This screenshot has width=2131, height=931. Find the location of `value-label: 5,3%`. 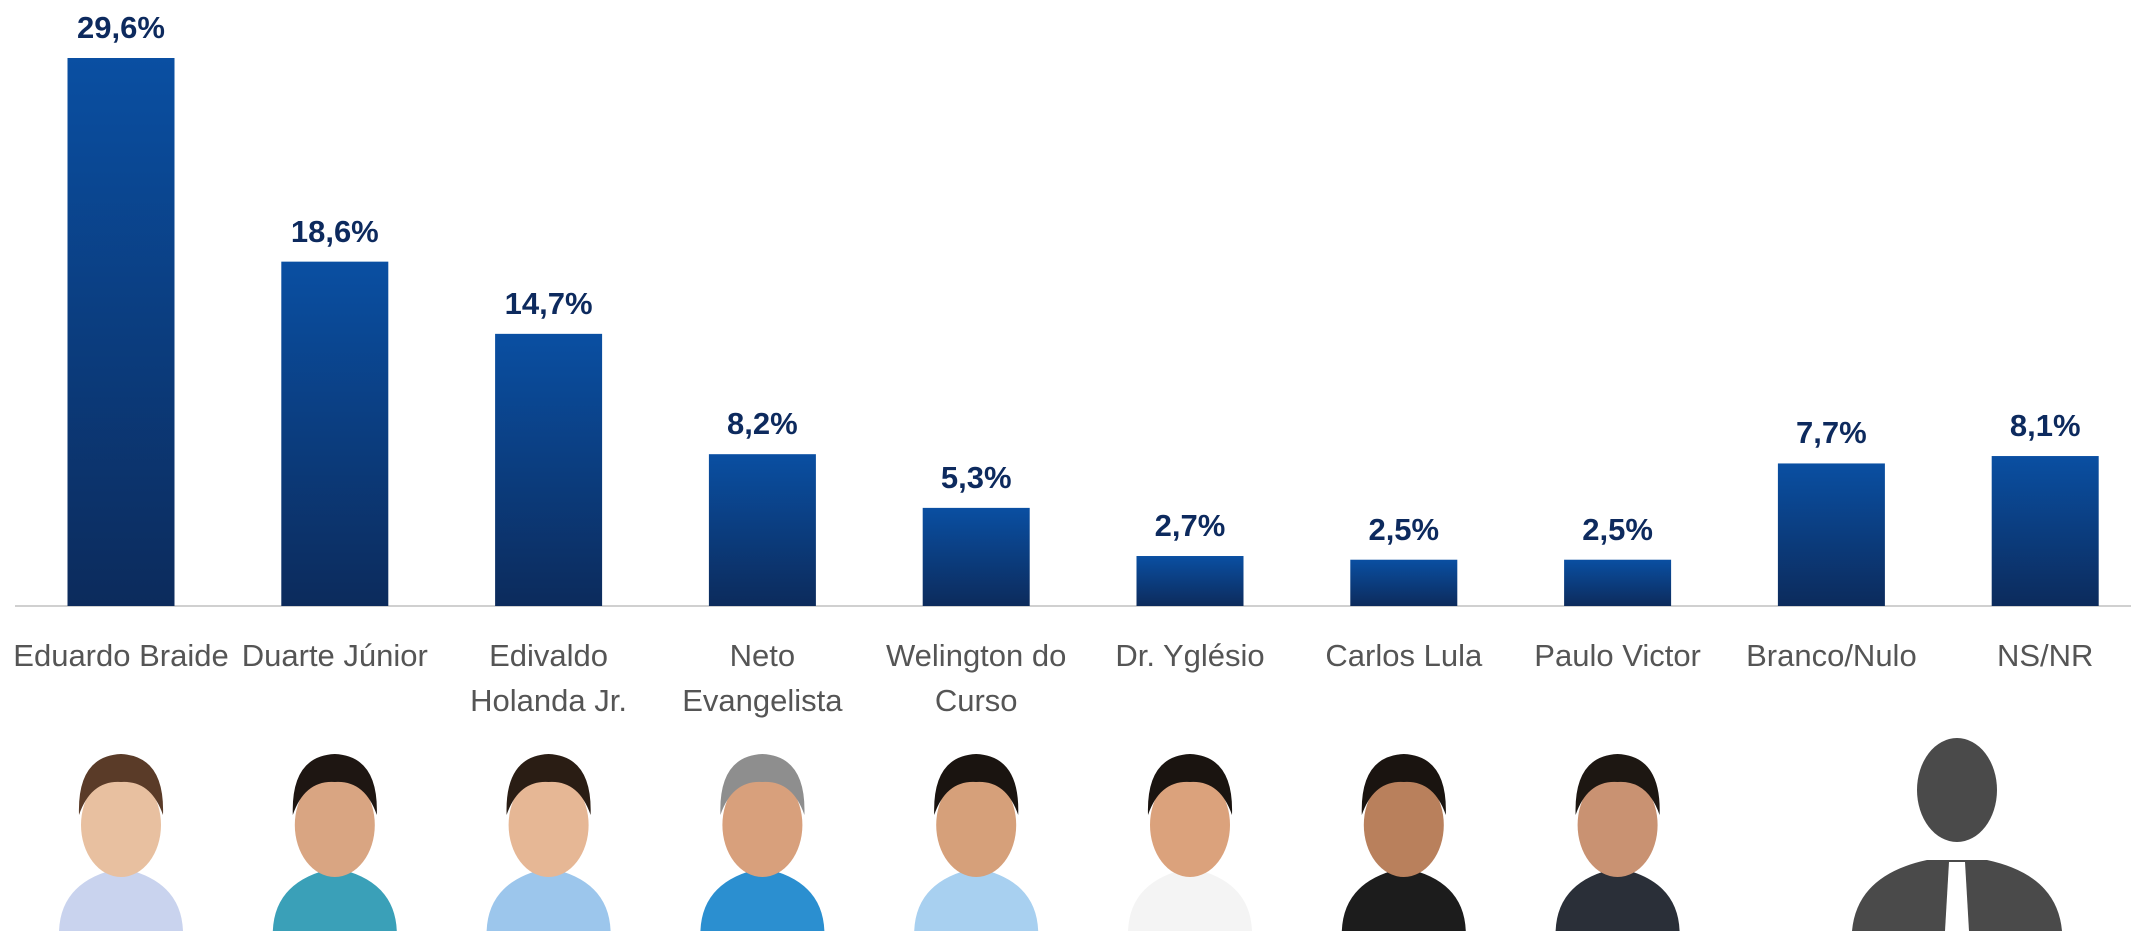

value-label: 5,3% is located at coordinates (976, 477).